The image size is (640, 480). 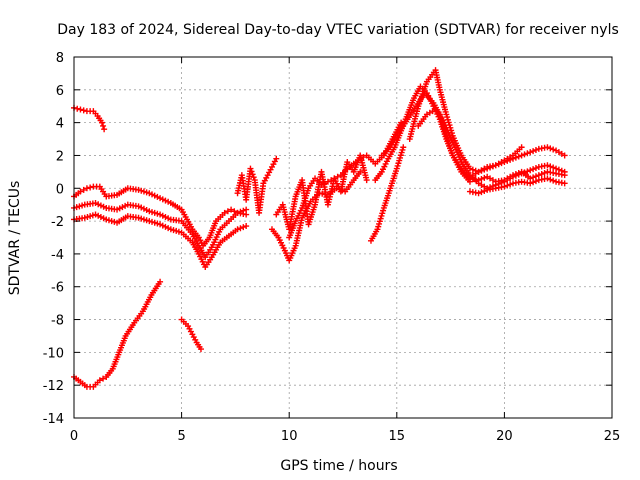 What do you see at coordinates (57, 288) in the screenshot?
I see `y-tick-label: -6` at bounding box center [57, 288].